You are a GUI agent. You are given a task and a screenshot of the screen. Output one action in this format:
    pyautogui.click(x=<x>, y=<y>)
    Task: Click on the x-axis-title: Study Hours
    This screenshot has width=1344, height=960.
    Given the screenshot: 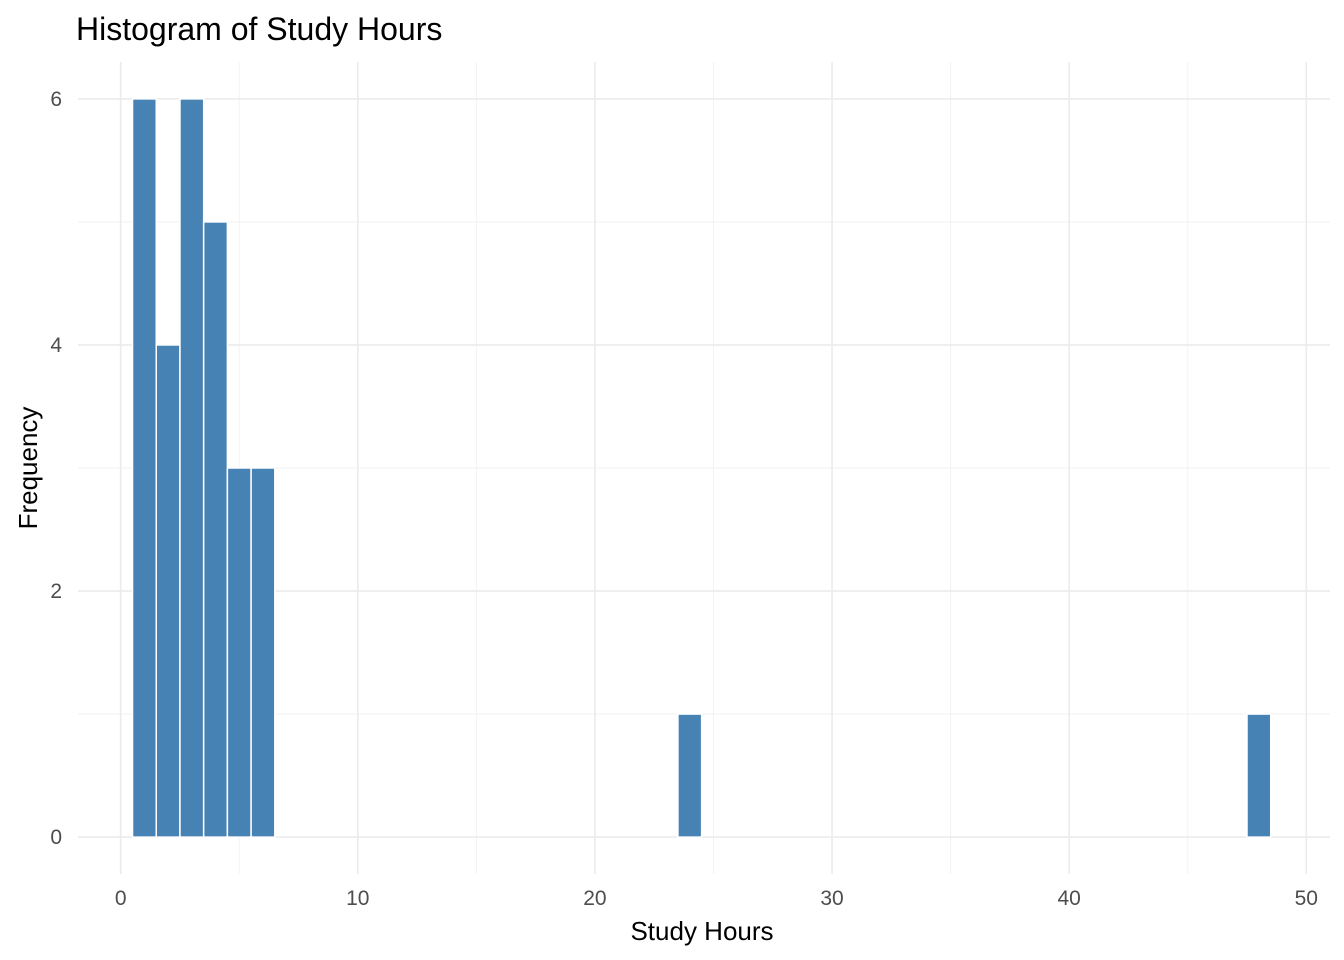 What is the action you would take?
    pyautogui.click(x=701, y=931)
    